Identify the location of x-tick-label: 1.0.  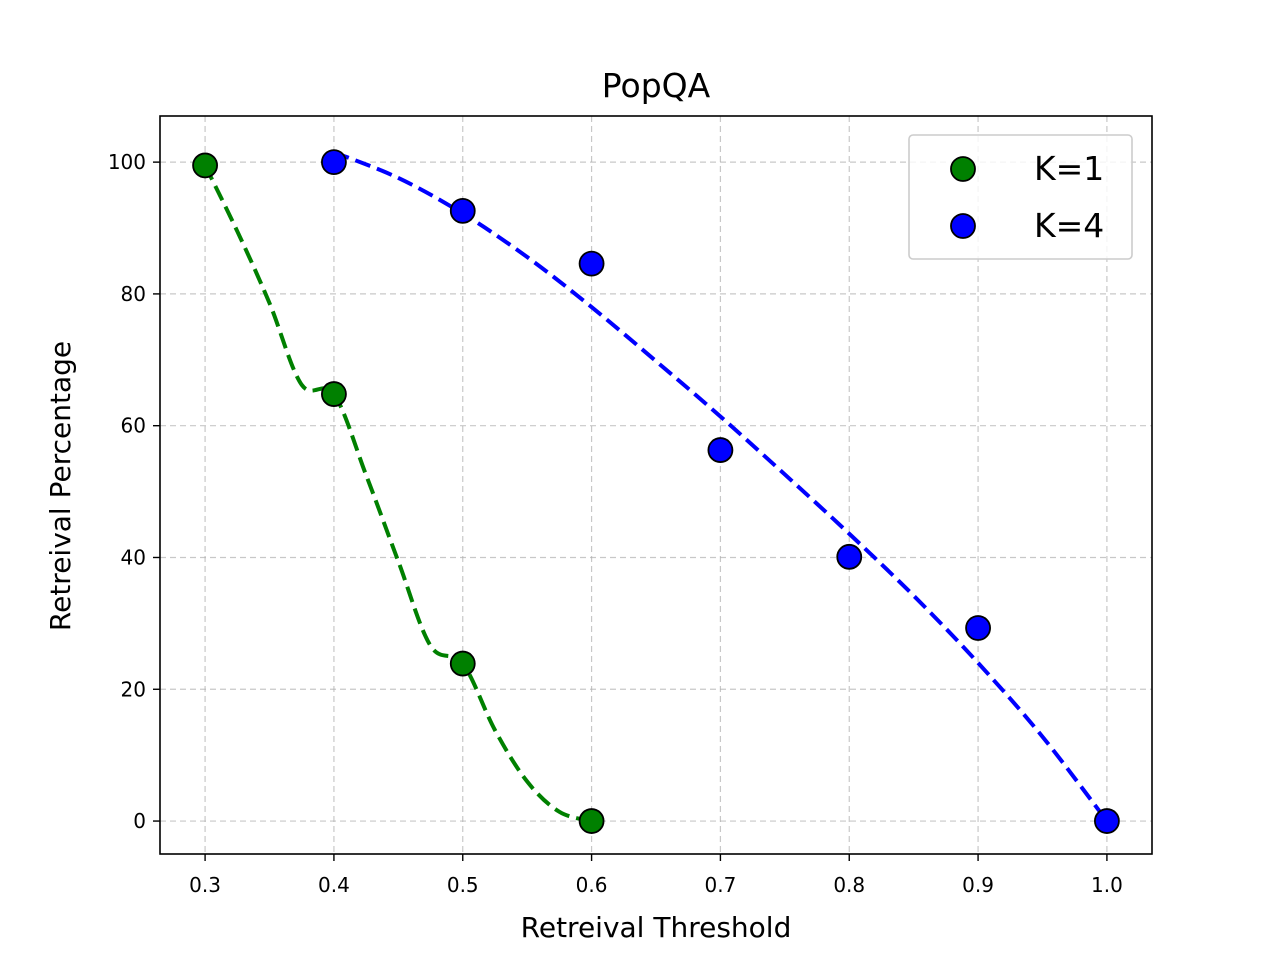
(1107, 885).